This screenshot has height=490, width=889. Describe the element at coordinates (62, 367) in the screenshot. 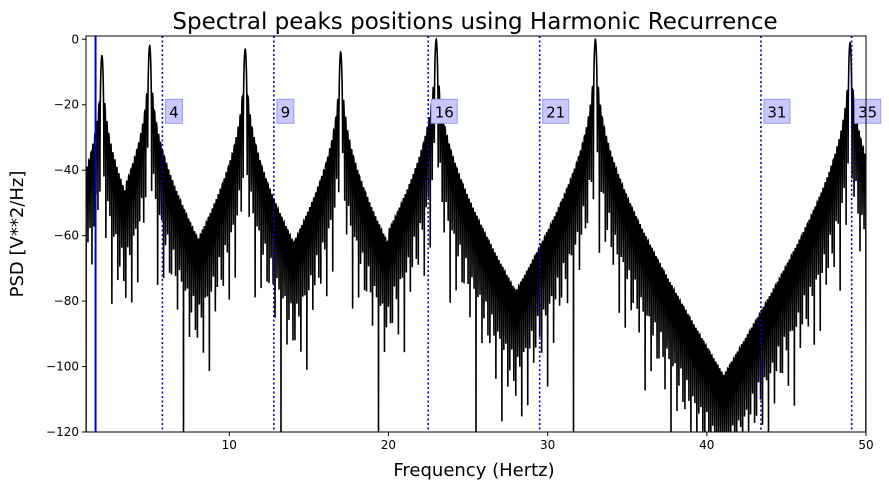

I see `y-tick-label: −100` at that location.